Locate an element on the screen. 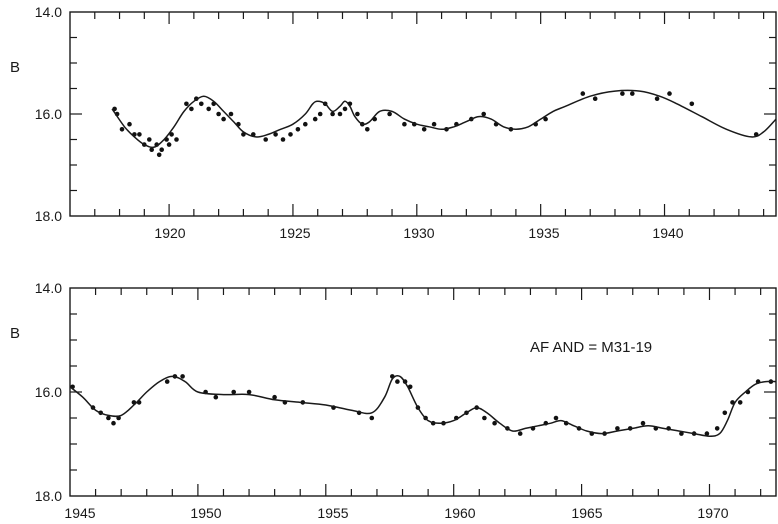 The width and height of the screenshot is (778, 524). x-tick-label: 1965 is located at coordinates (586, 513).